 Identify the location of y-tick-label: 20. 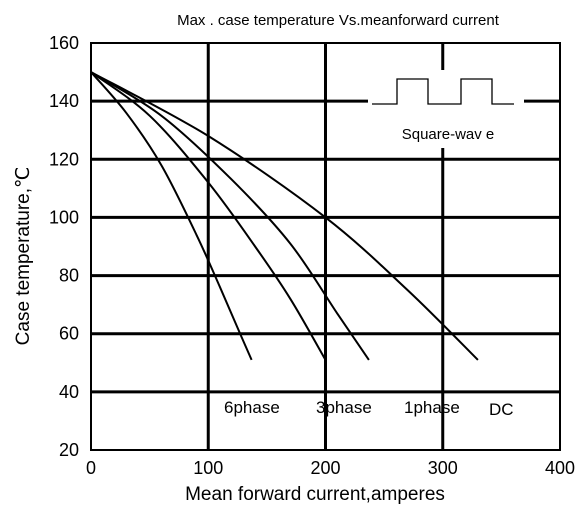
(69, 450).